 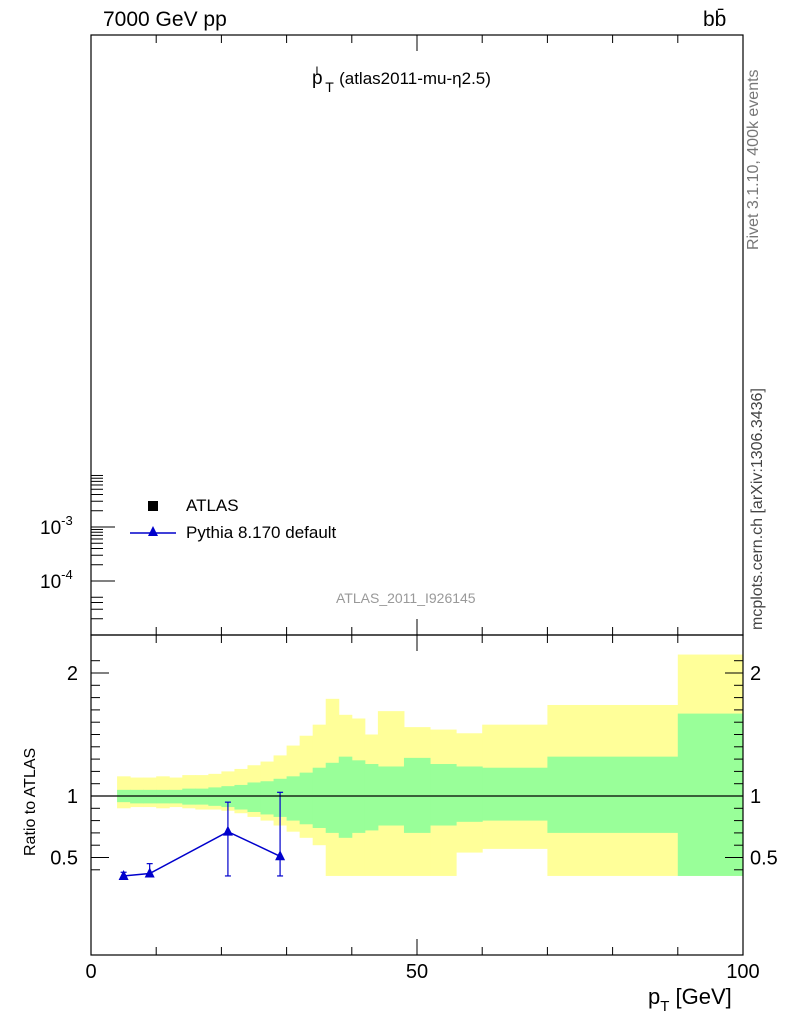 I want to click on plot-title-sup: l, so click(x=317, y=71).